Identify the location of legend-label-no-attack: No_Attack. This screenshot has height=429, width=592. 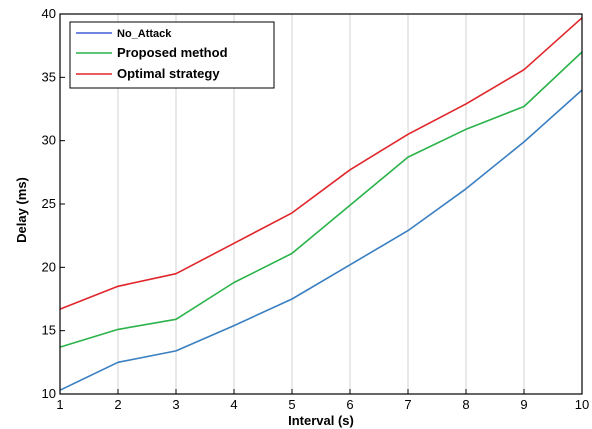
(144, 34).